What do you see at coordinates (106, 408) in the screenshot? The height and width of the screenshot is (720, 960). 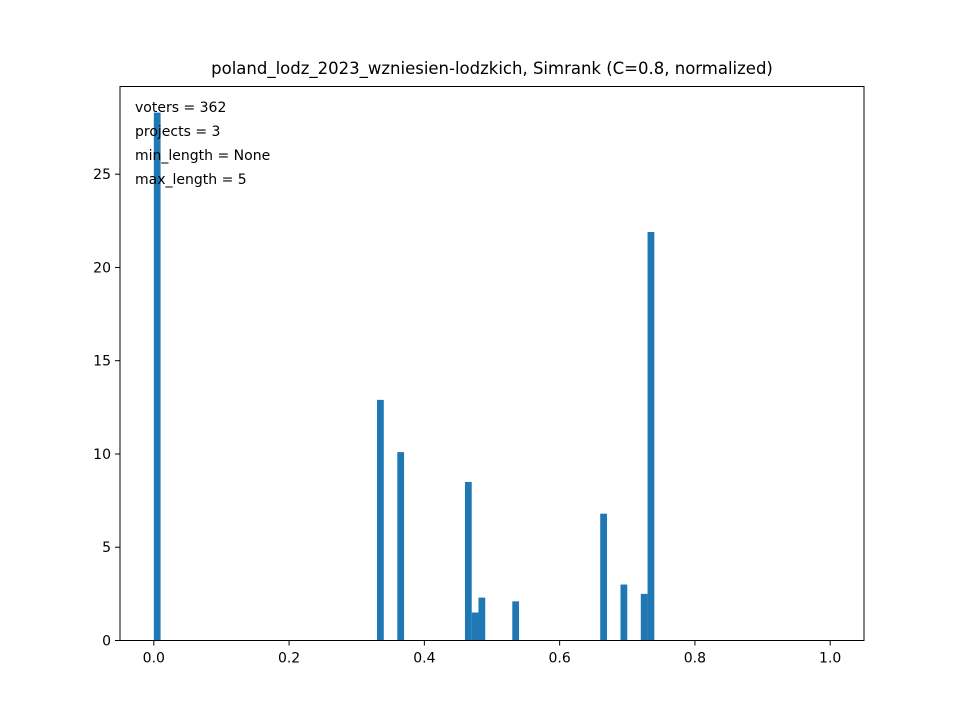 I see `y-axis-ticks: 0 5 10 15 20 25` at bounding box center [106, 408].